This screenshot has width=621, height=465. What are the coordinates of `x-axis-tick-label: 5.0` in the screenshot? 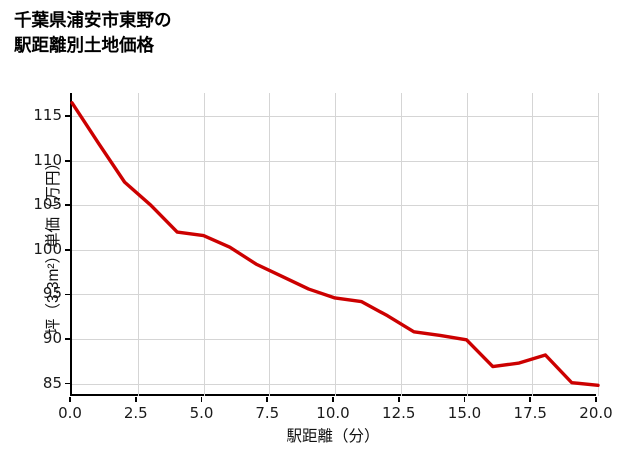 It's located at (201, 413).